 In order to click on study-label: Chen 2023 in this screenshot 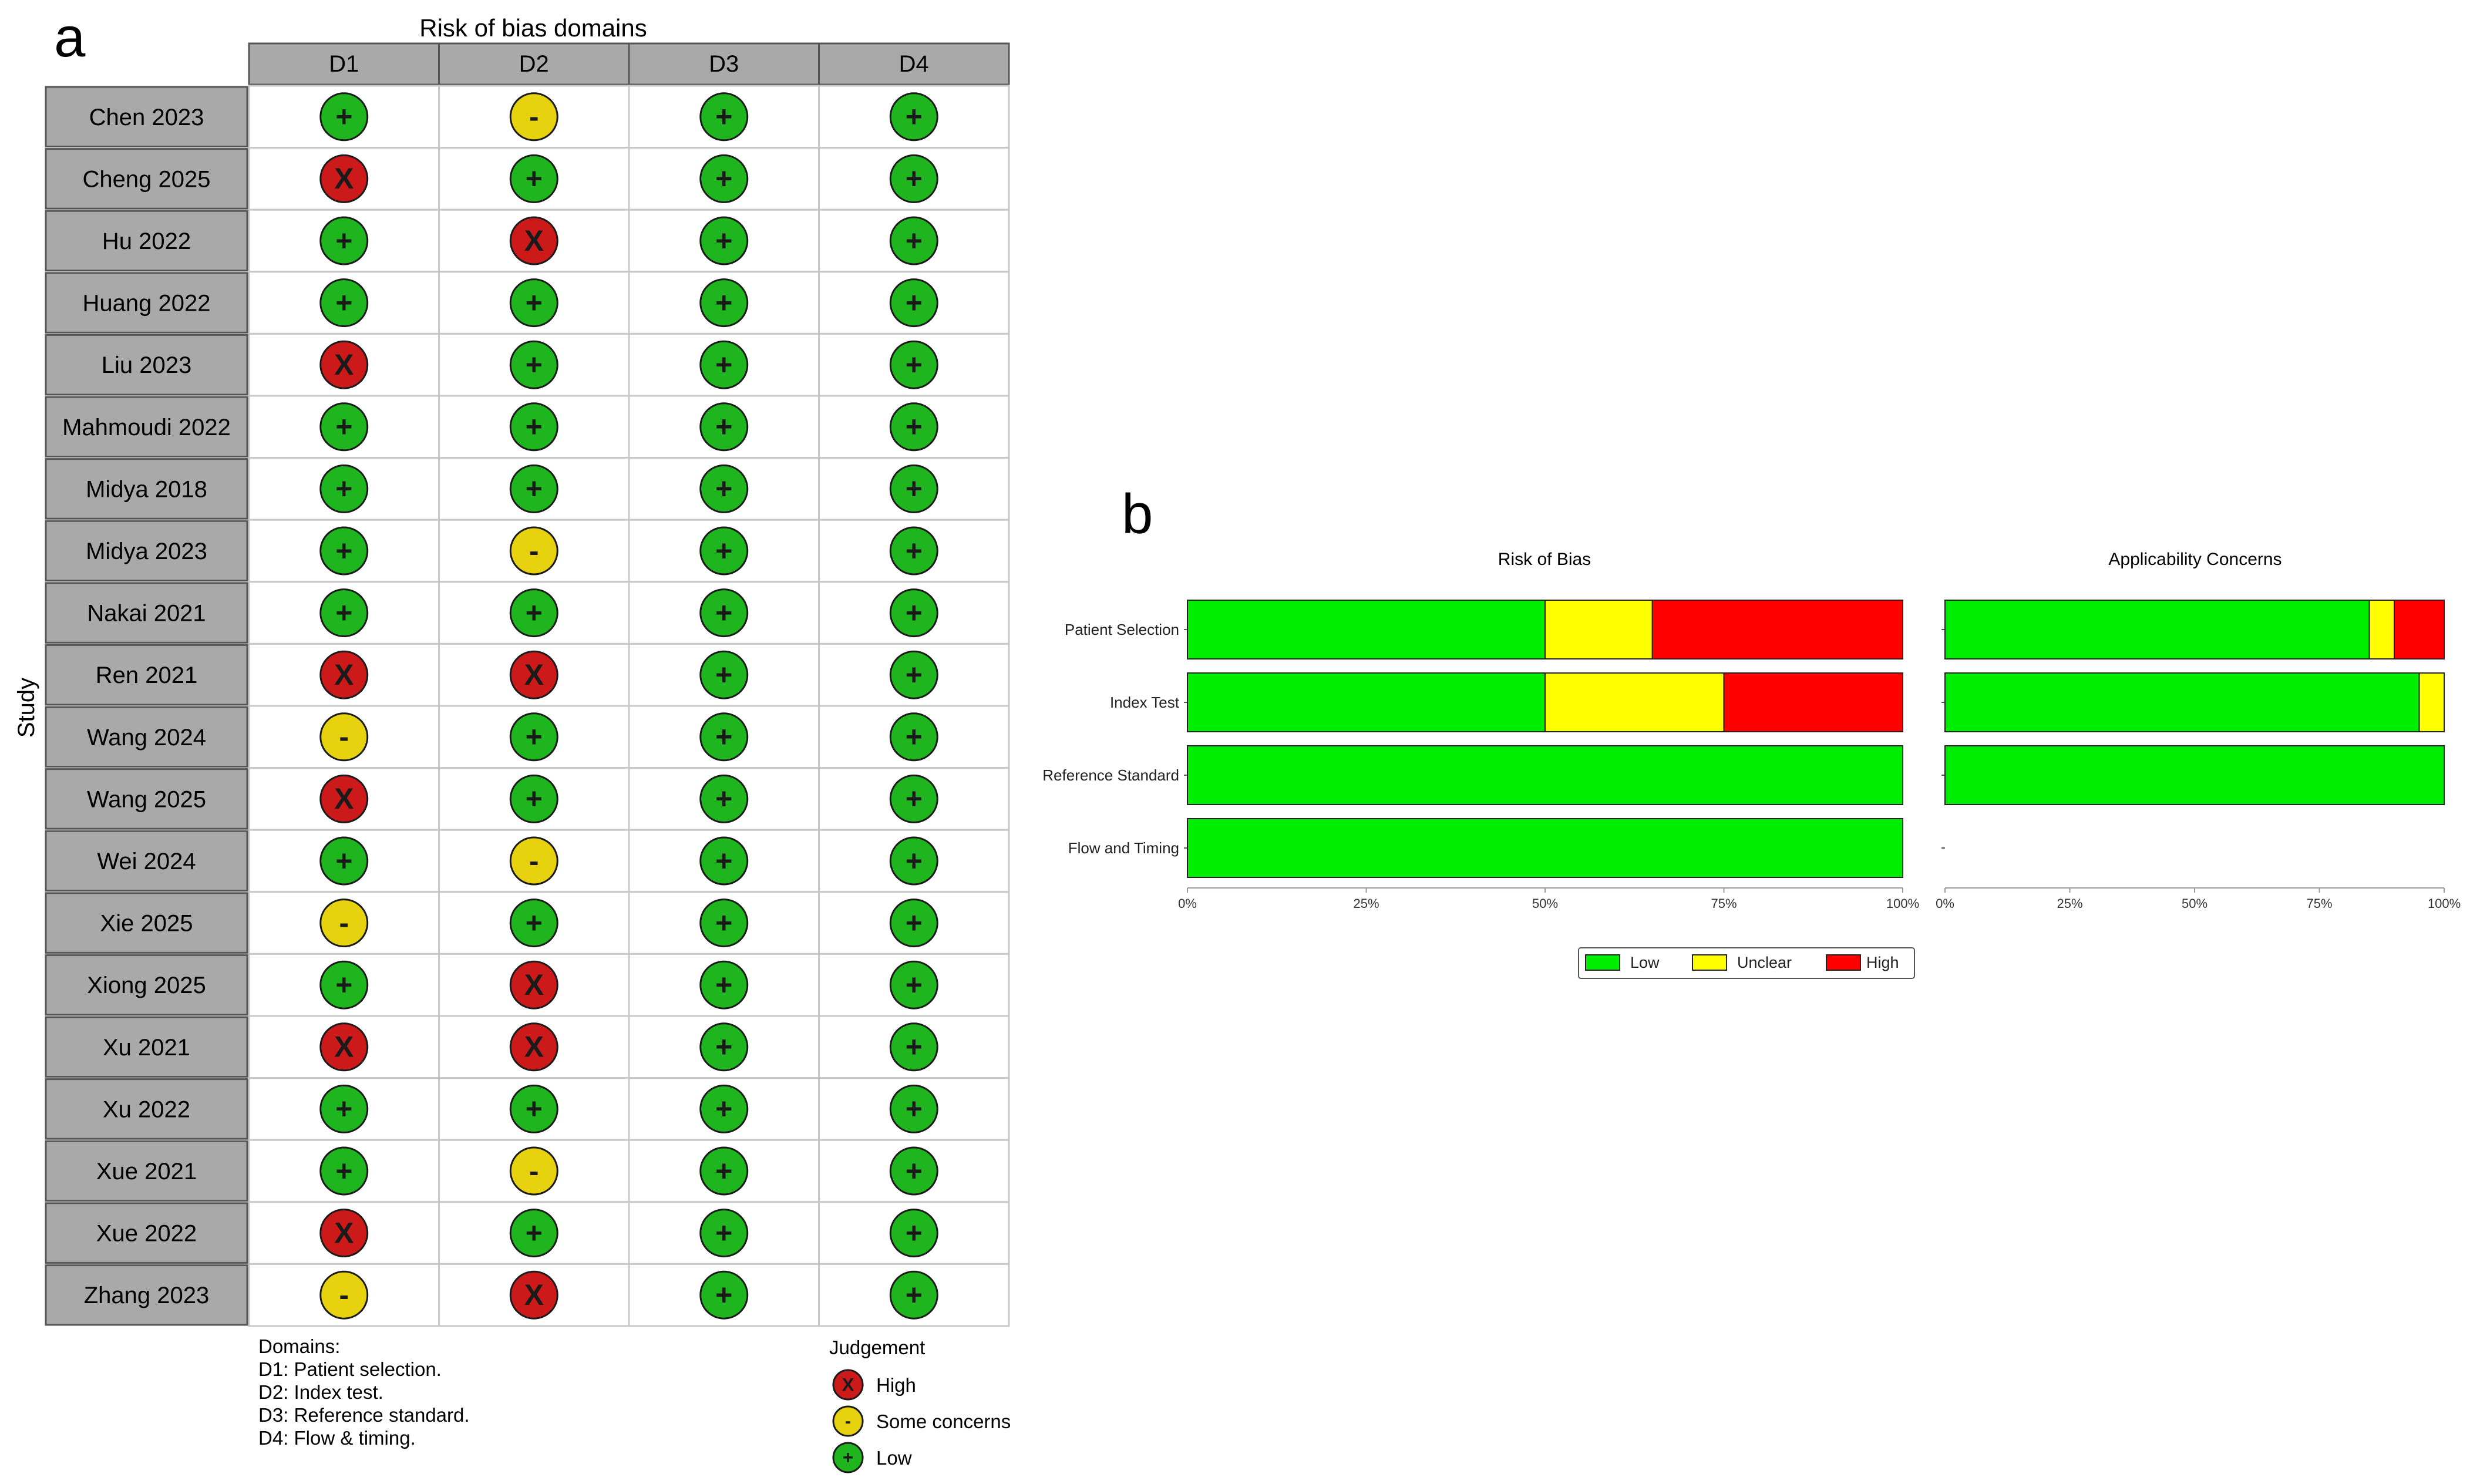, I will do `click(146, 117)`.